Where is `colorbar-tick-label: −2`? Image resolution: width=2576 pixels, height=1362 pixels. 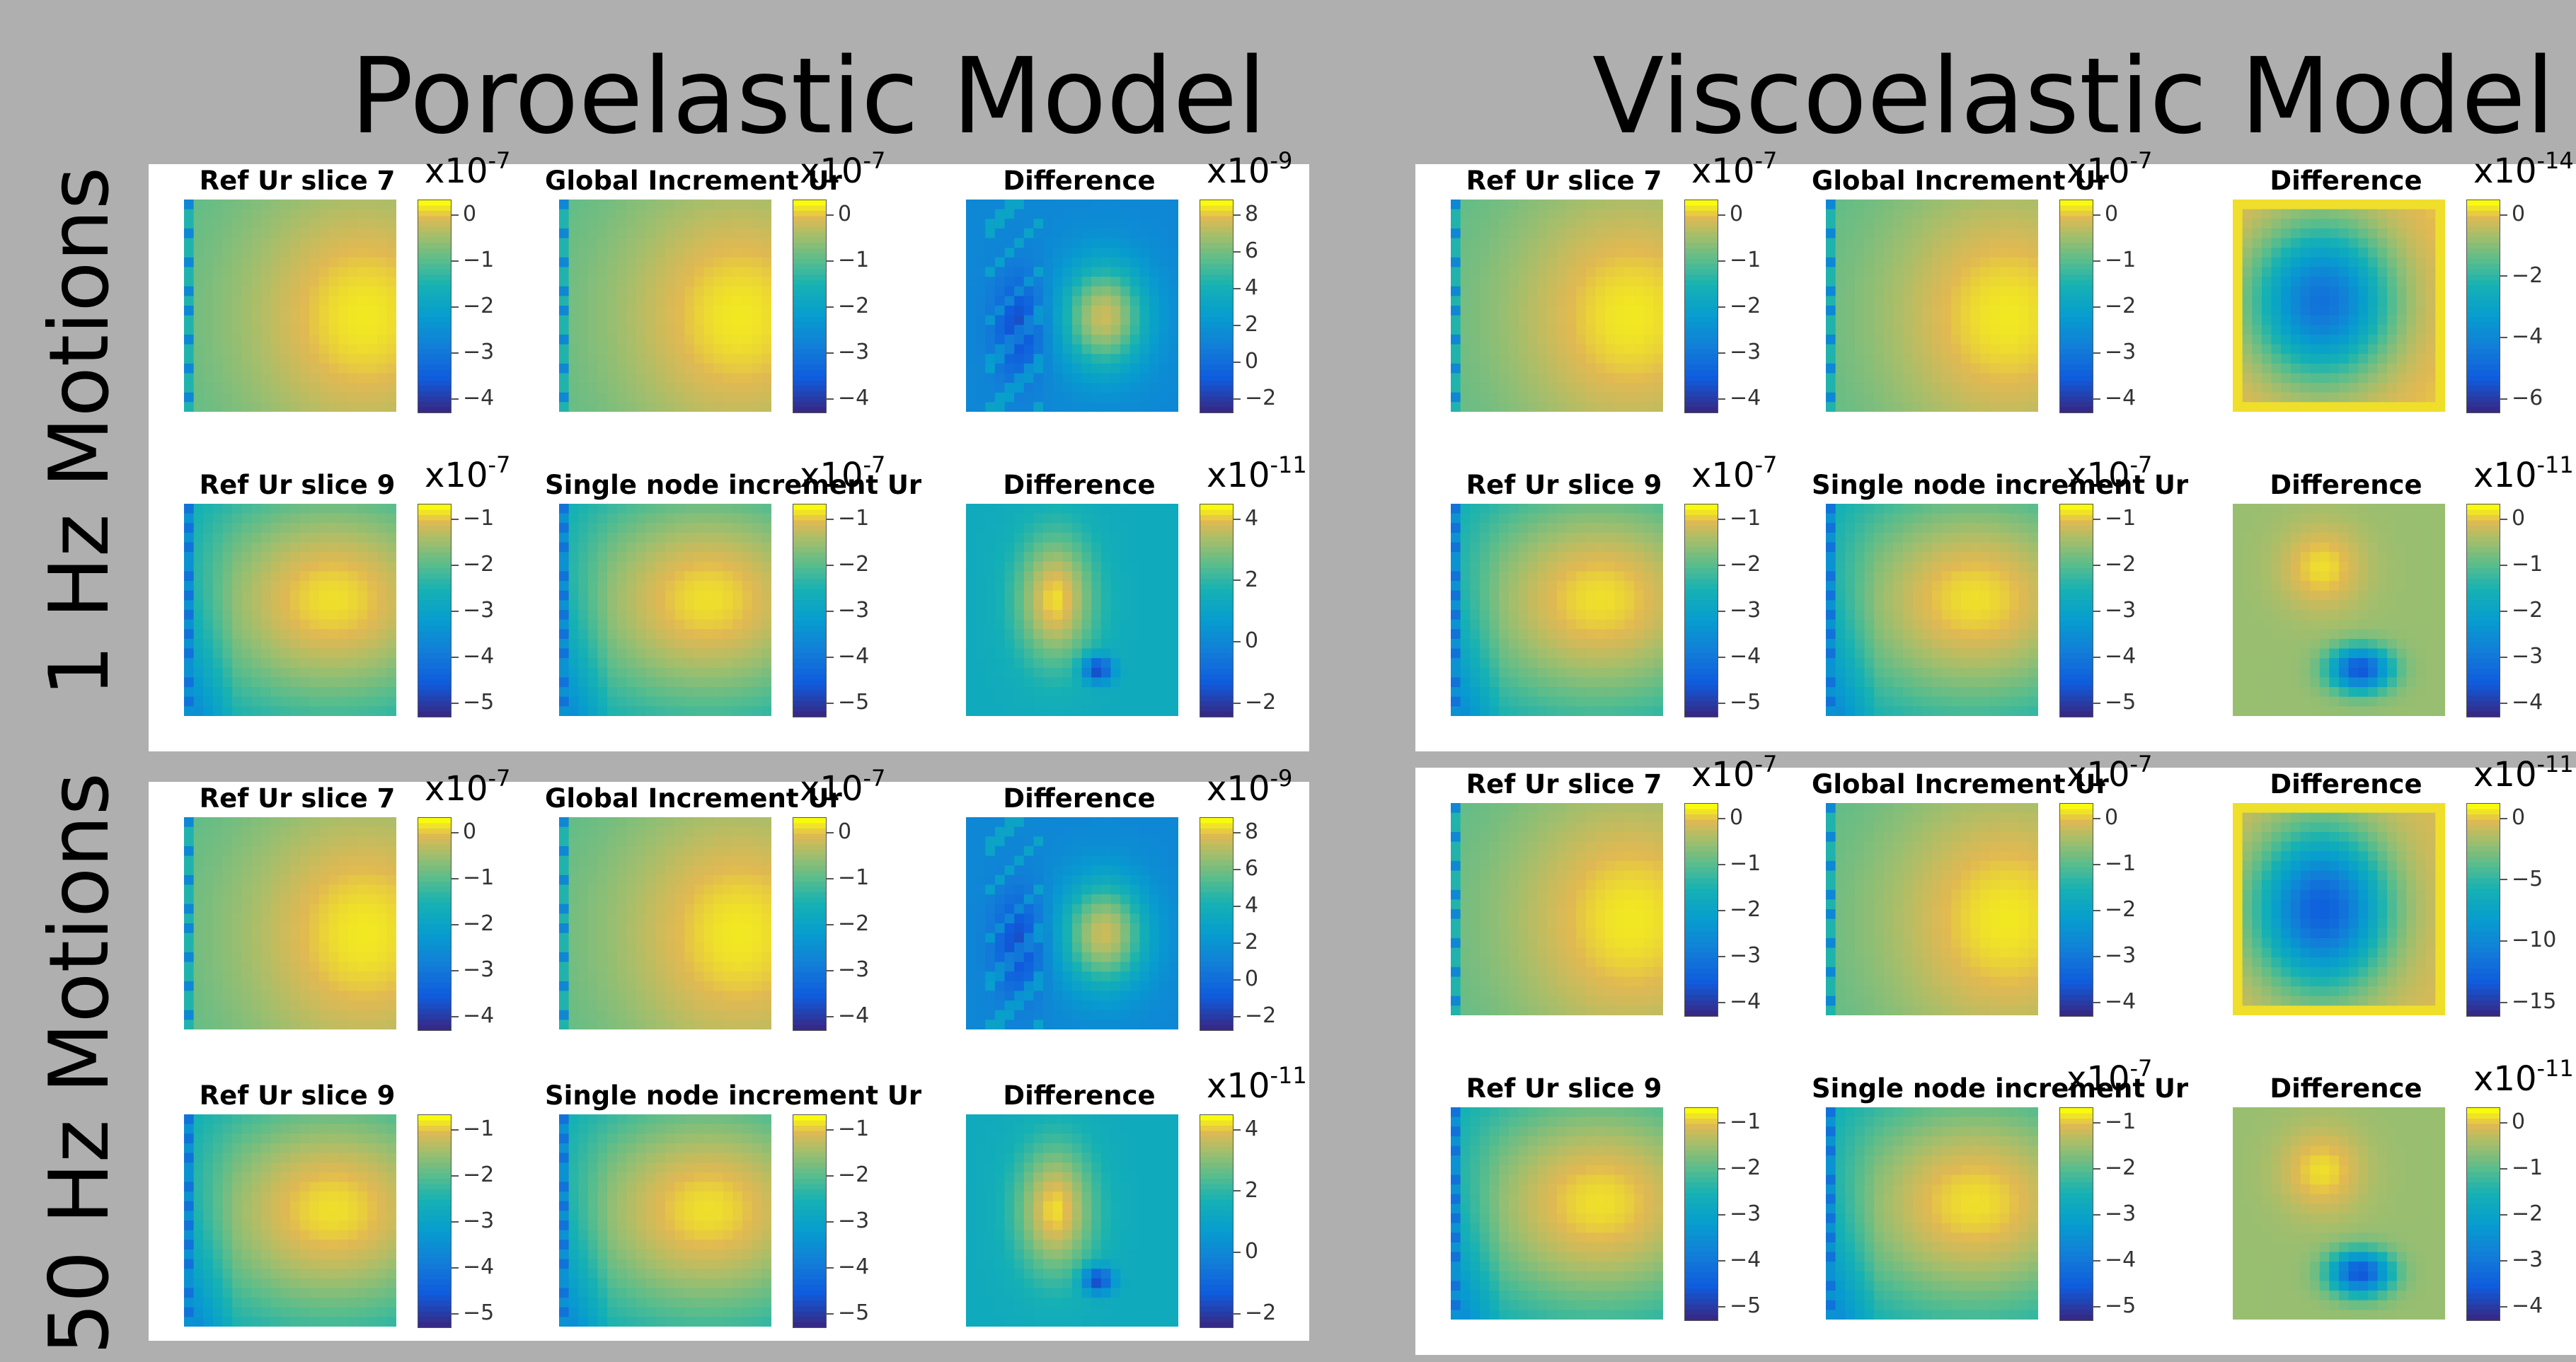
colorbar-tick-label: −2 is located at coordinates (473, 923).